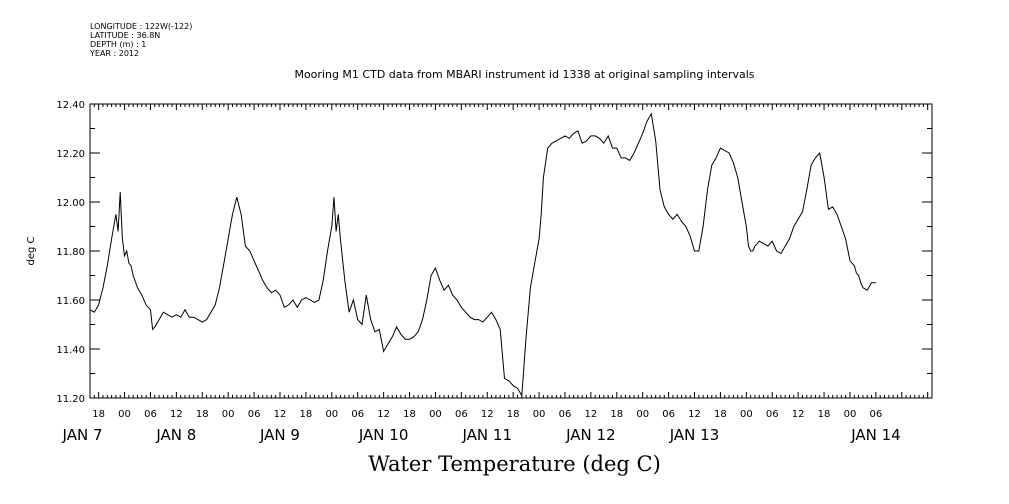 This screenshot has height=504, width=1009. Describe the element at coordinates (694, 435) in the screenshot. I see `x-day-label: JAN 13` at that location.